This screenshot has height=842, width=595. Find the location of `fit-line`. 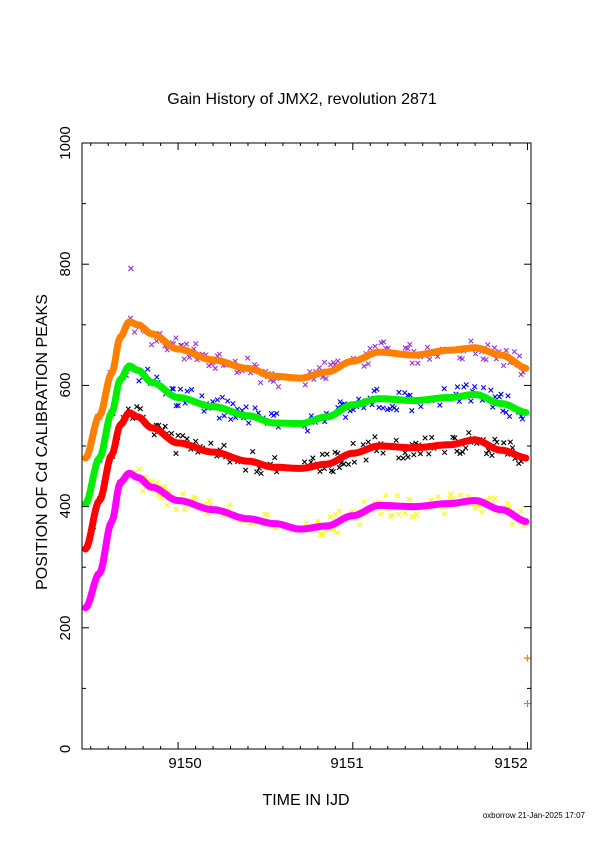

fit-line is located at coordinates (306, 435).